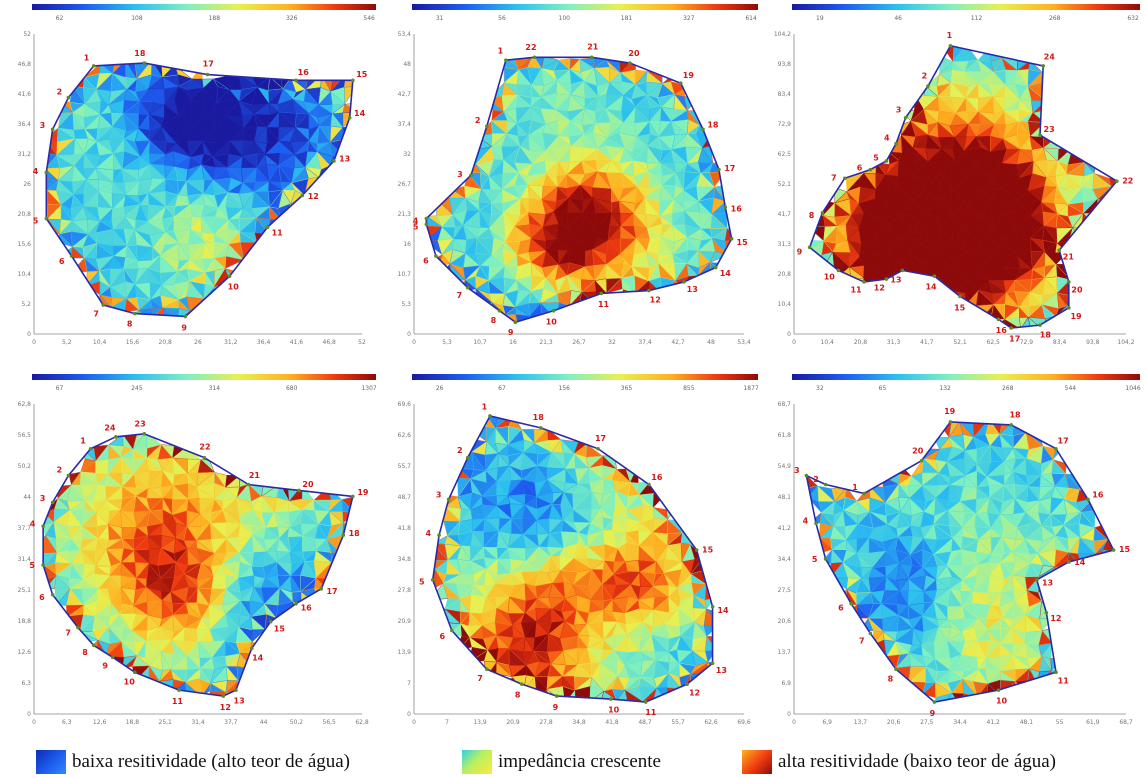  Describe the element at coordinates (565, 18) in the screenshot. I see `scale-tick-label: 100` at that location.